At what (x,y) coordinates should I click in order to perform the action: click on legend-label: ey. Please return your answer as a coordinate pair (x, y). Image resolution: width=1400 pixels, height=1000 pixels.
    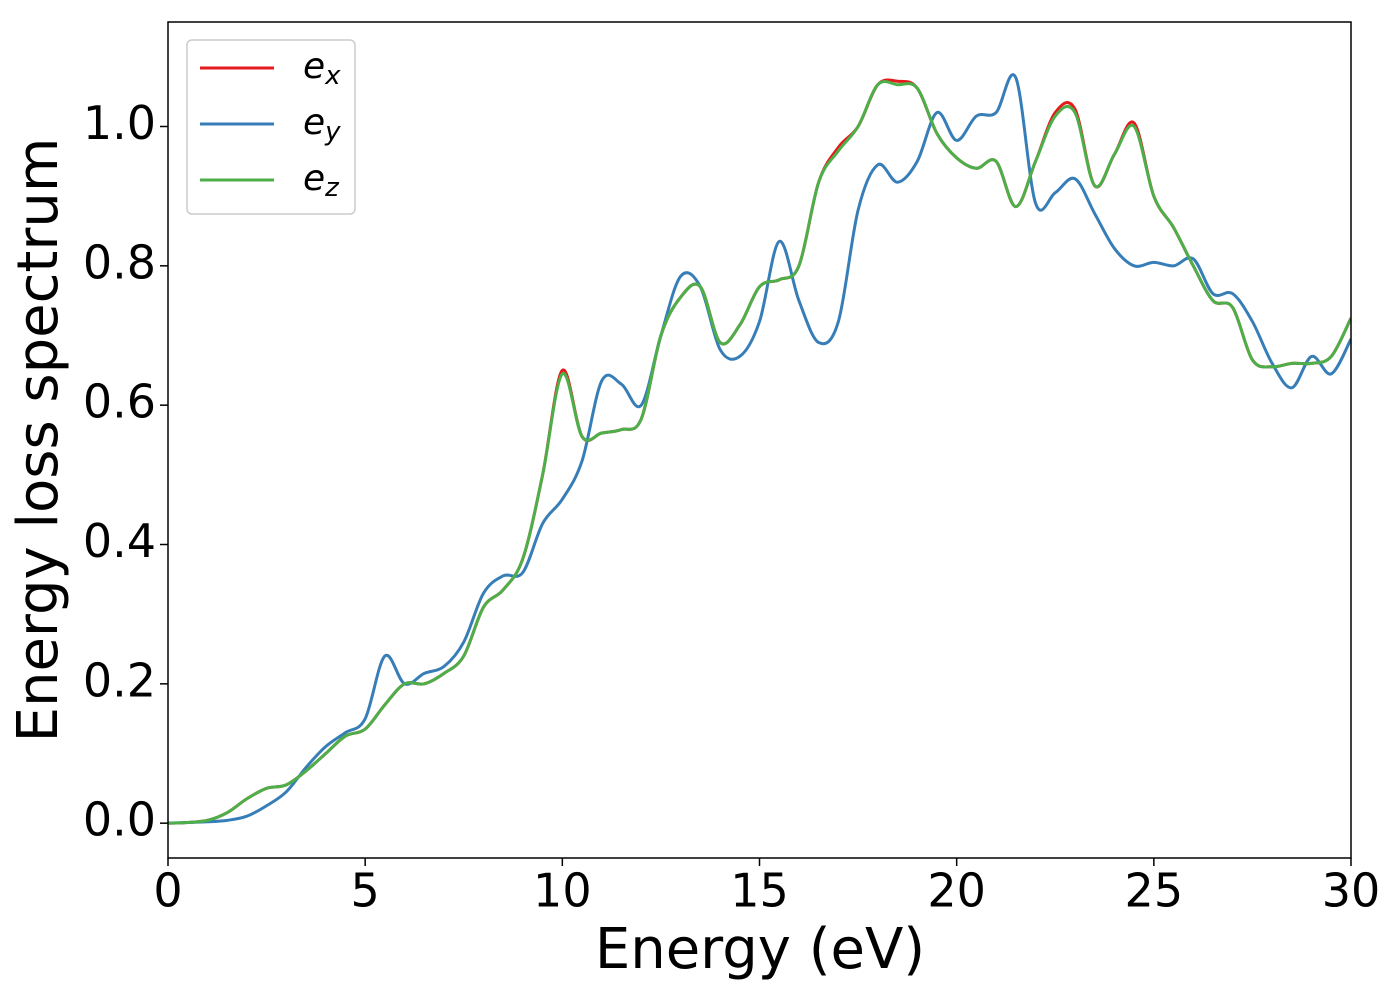
    Looking at the image, I should click on (322, 124).